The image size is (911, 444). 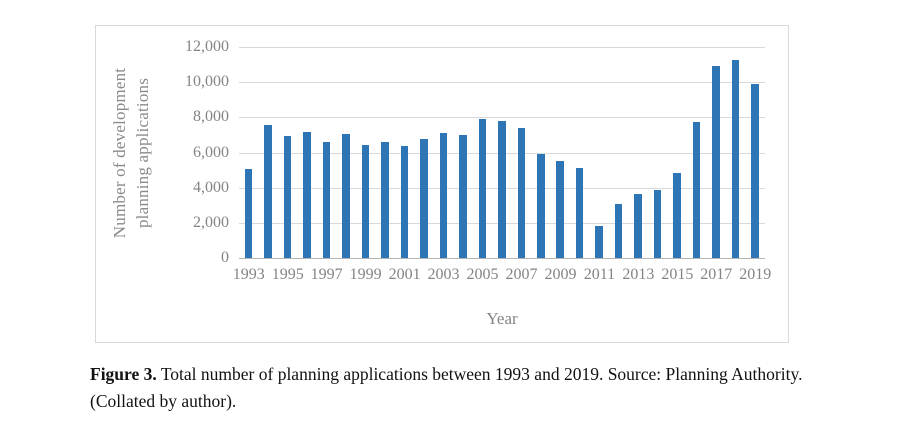 I want to click on bar-2017, so click(x=716, y=162).